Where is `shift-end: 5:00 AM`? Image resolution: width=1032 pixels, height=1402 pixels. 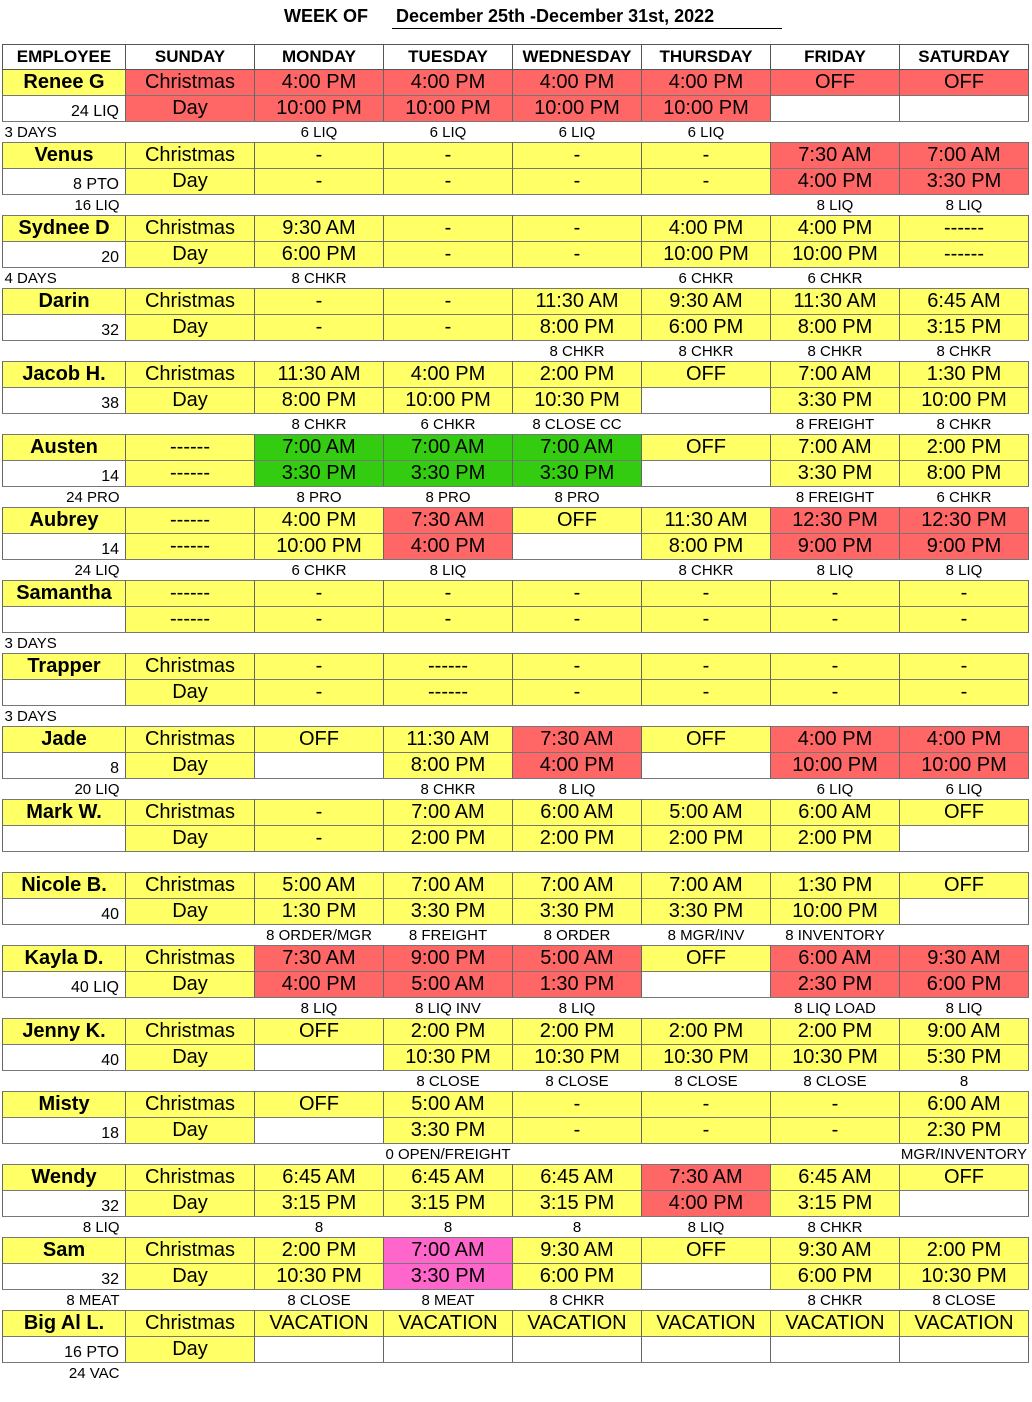
shift-end: 5:00 AM is located at coordinates (448, 984).